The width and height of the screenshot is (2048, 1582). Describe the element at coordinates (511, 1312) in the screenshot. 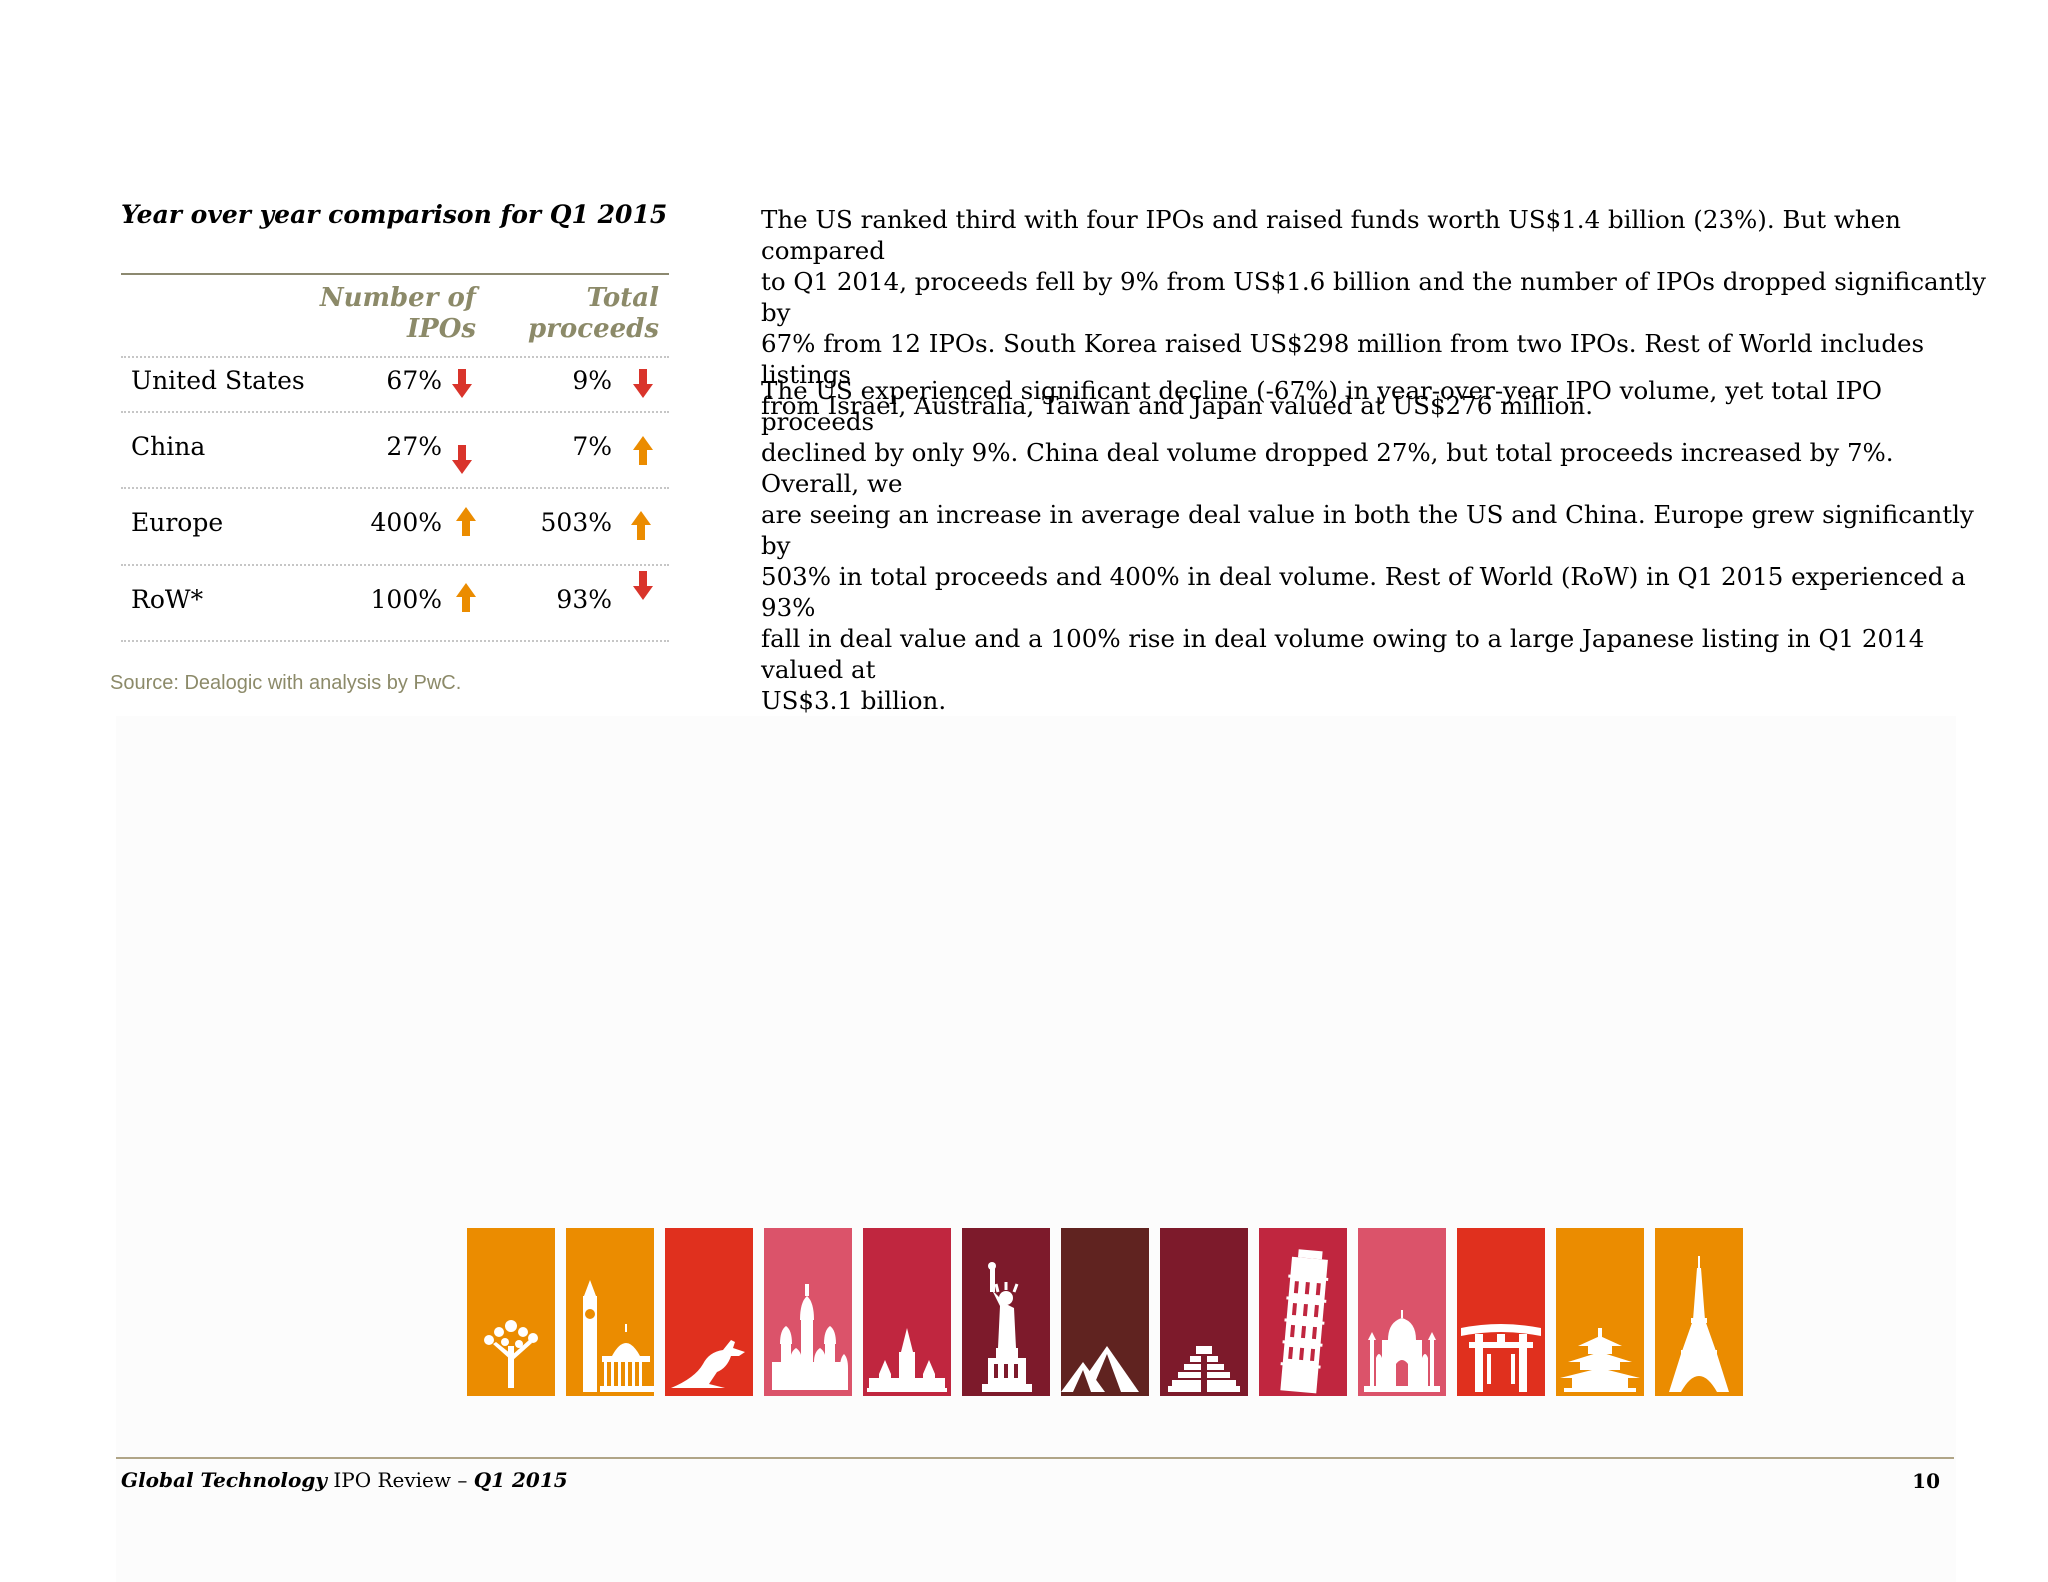

I see `tree-icon` at that location.